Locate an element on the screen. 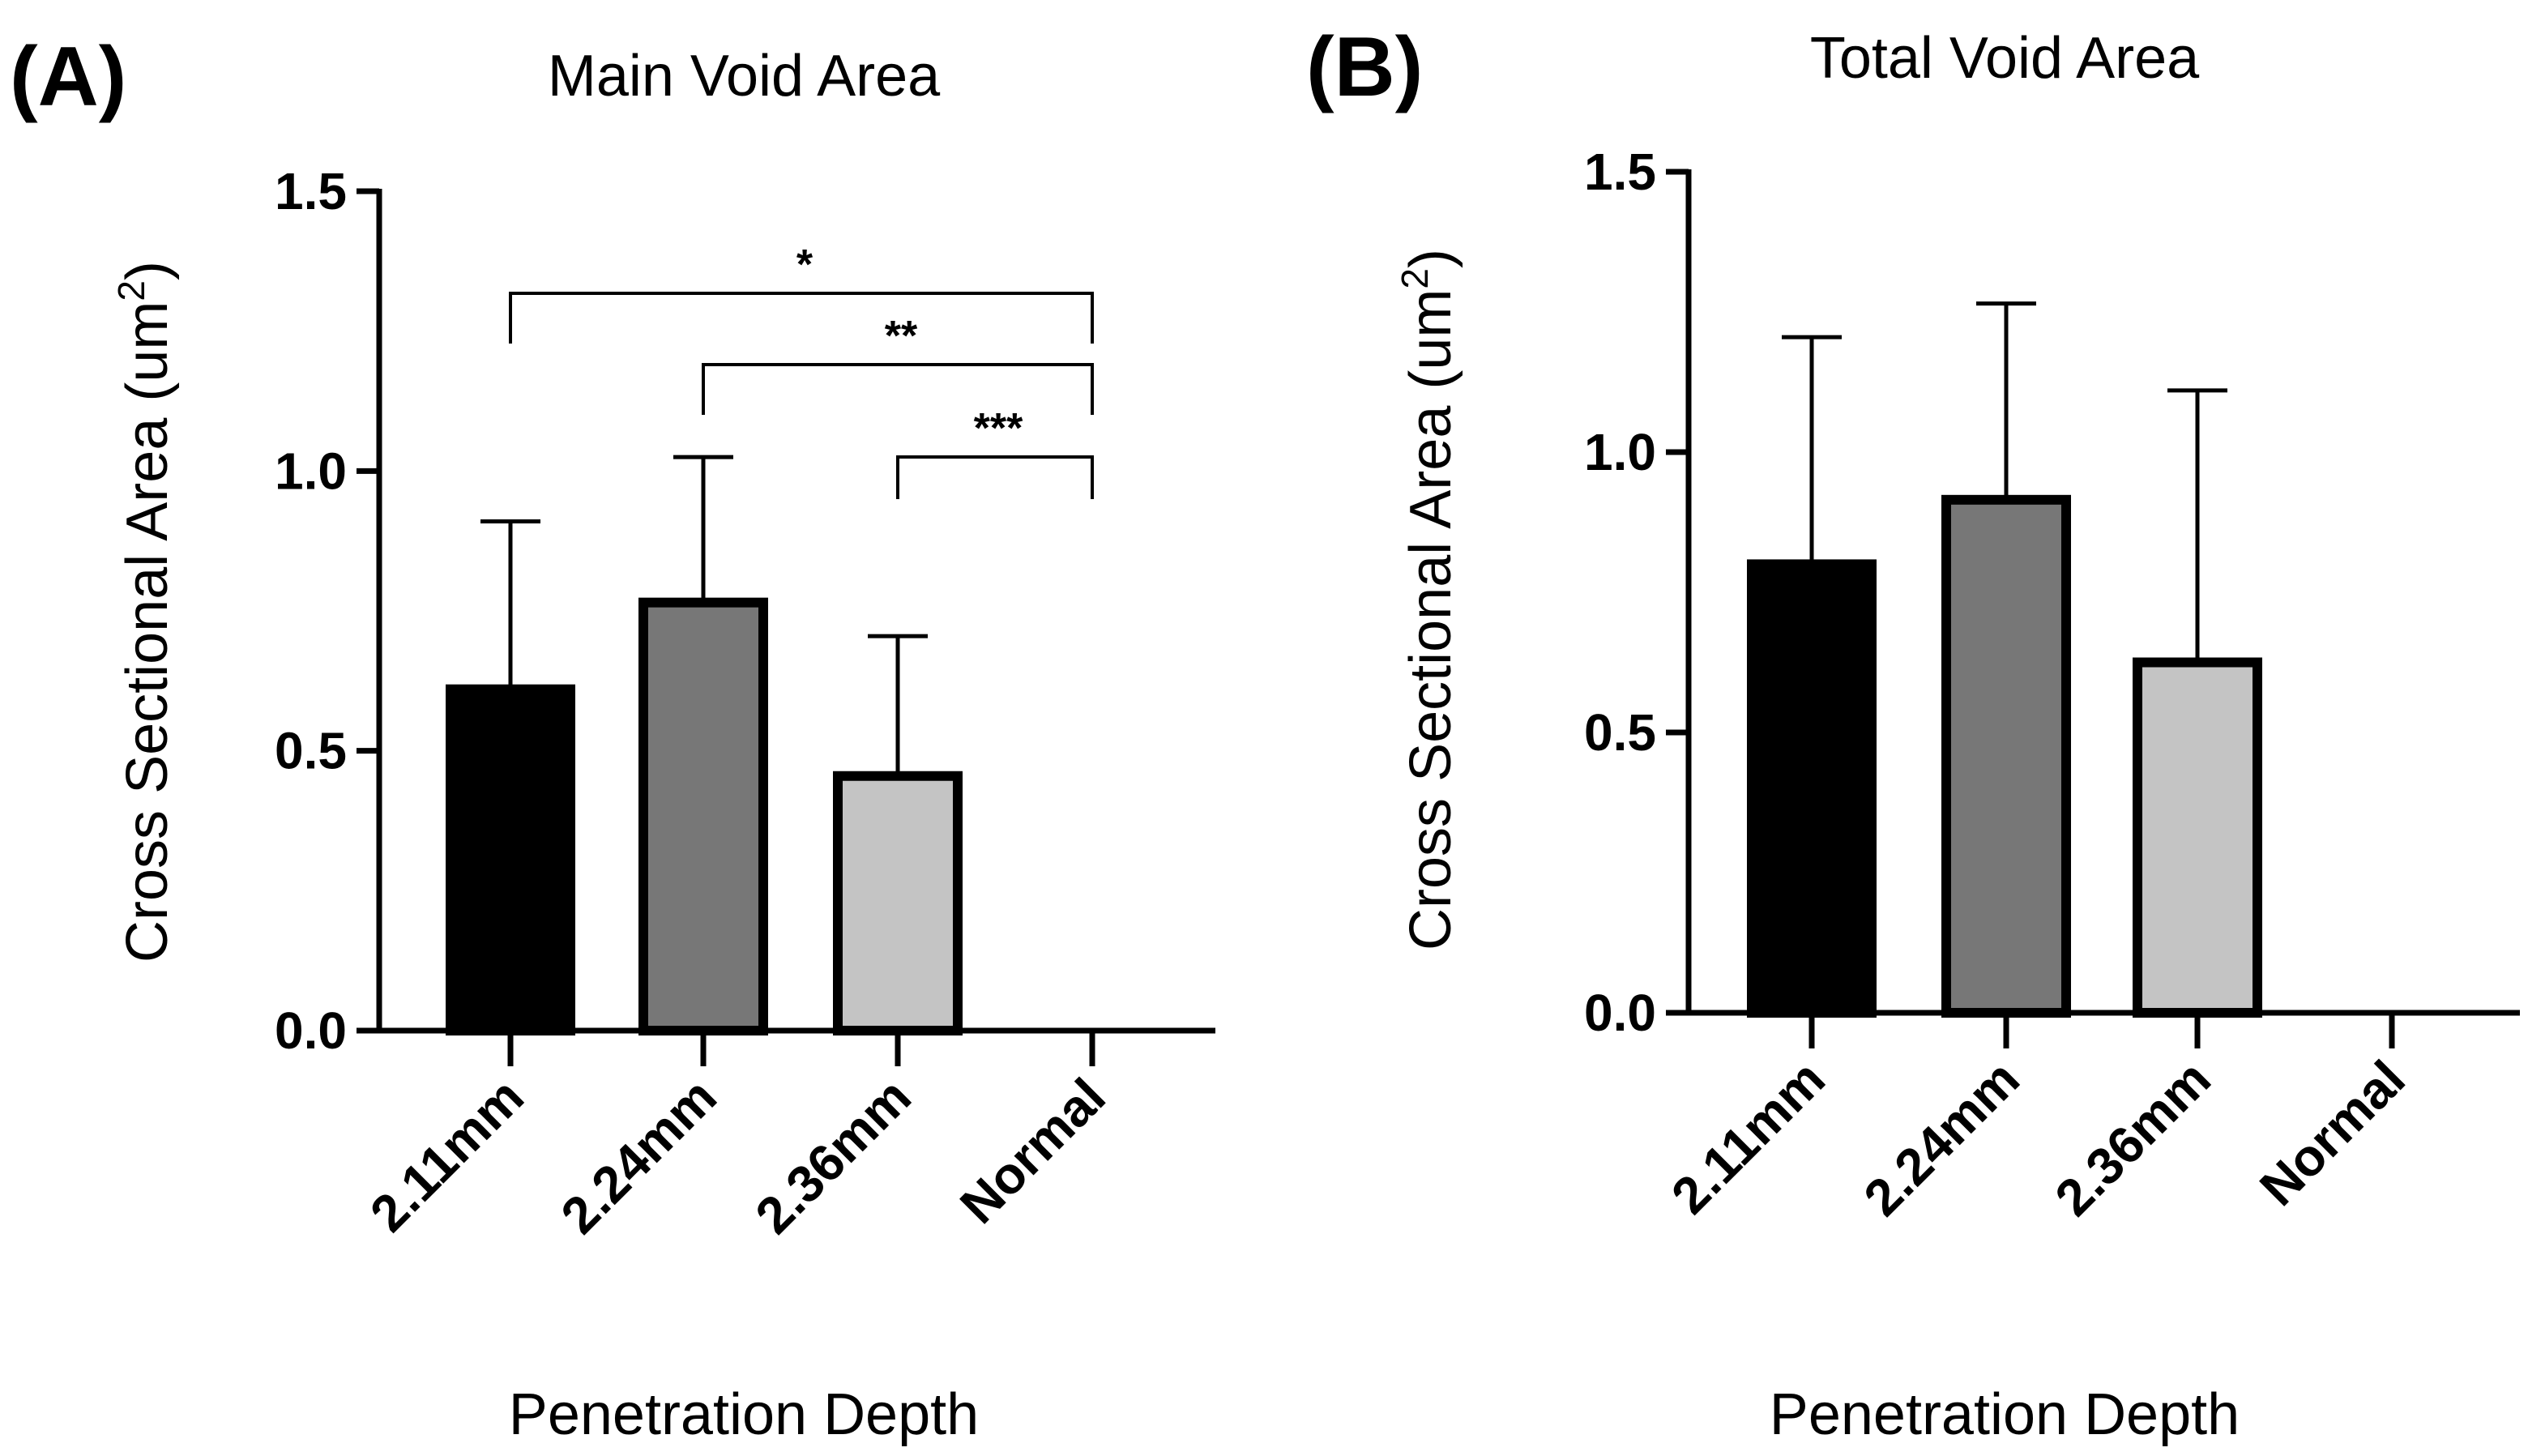 This screenshot has height=1456, width=2528. panel-a-ylabel-sup: 2 is located at coordinates (131, 291).